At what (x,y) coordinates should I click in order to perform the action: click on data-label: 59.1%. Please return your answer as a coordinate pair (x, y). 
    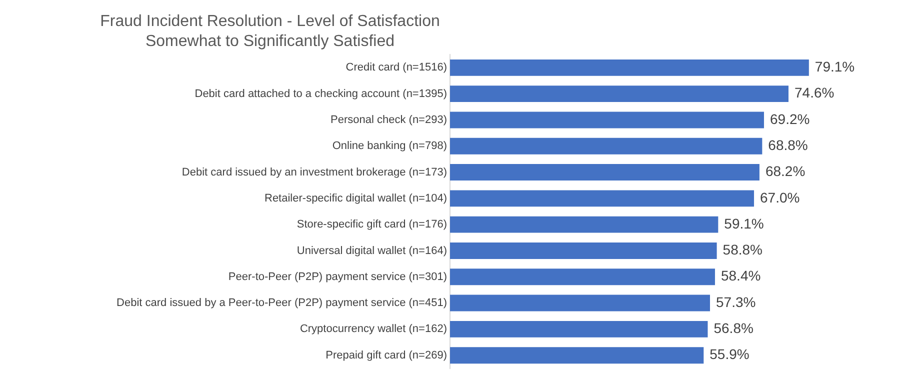
    Looking at the image, I should click on (744, 223).